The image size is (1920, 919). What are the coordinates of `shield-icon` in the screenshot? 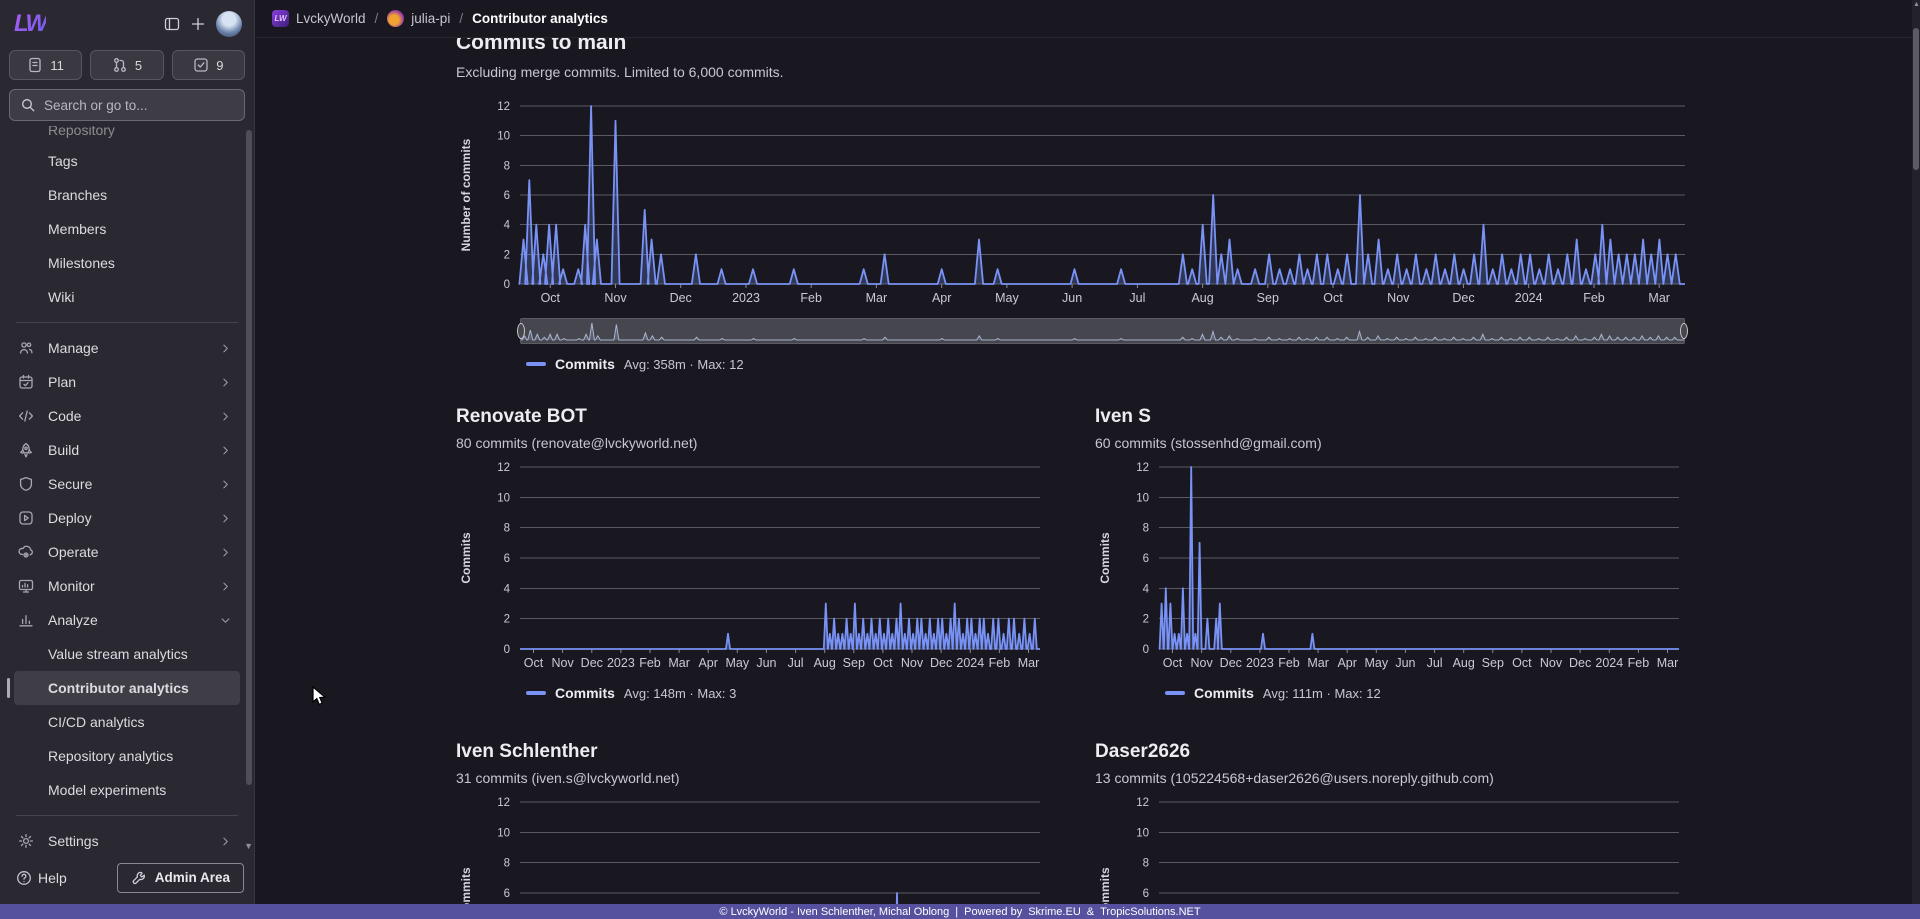 It's located at (26, 484).